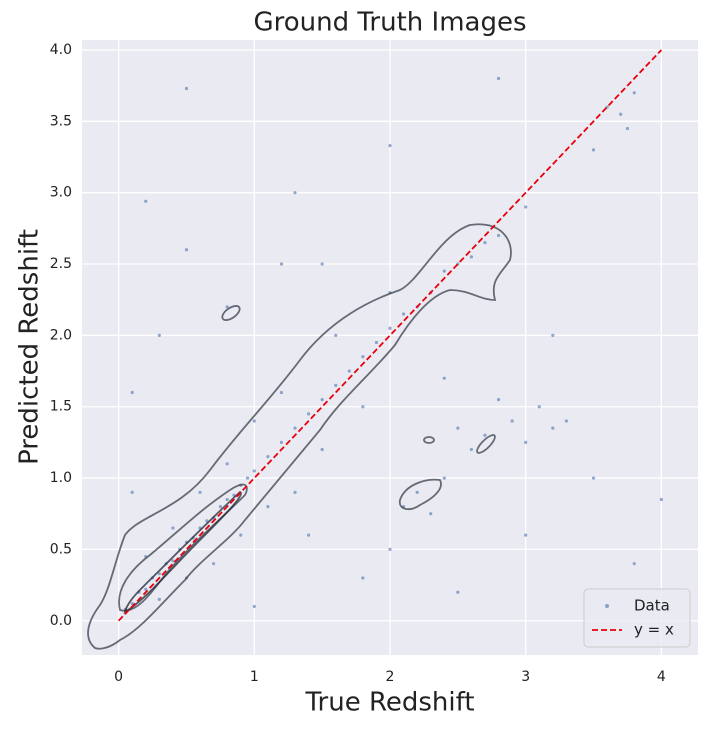  Describe the element at coordinates (30, 347) in the screenshot. I see `y-axis-label: Predicted Redshift` at that location.